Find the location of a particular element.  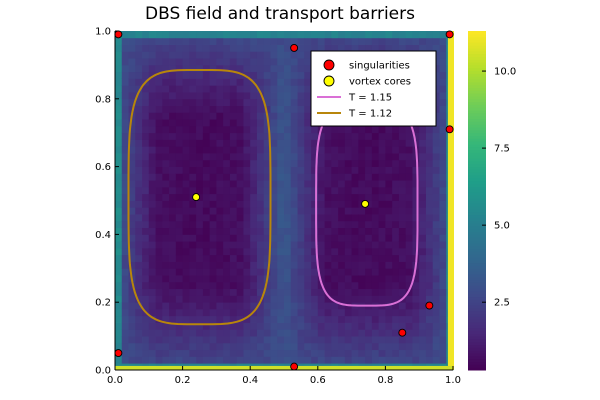

y-tick-label: 0.6 is located at coordinates (103, 167).